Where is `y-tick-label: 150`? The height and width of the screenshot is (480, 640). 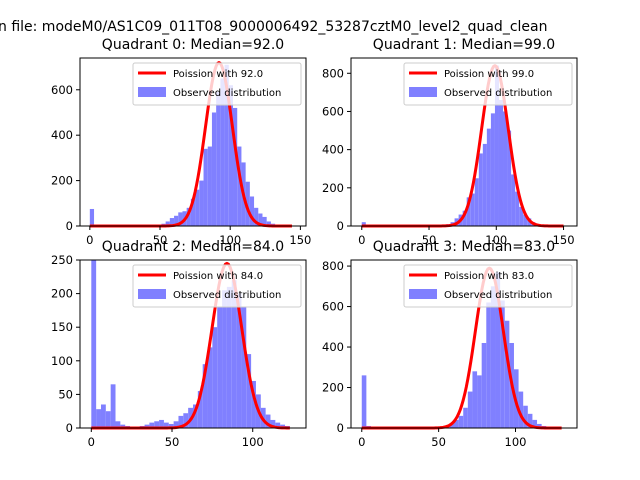
y-tick-label: 150 is located at coordinates (62, 327).